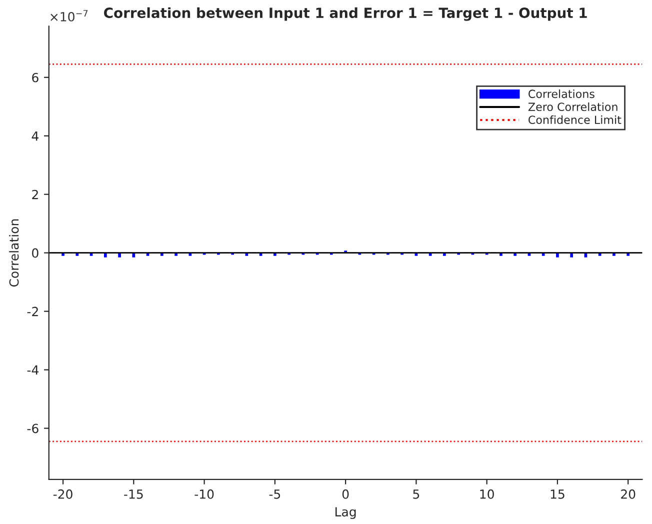 The height and width of the screenshot is (524, 652). Describe the element at coordinates (35, 253) in the screenshot. I see `y-tick-label: 0` at that location.